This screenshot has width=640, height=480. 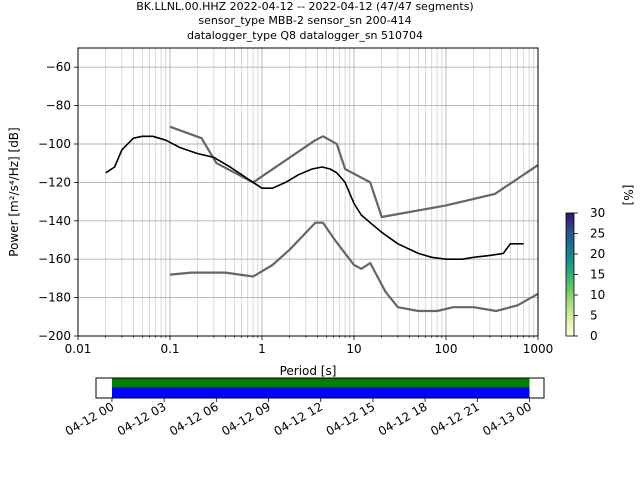 I want to click on chart-title-line2: sensor_type MBB-2 sensor_sn 200-414, so click(x=304, y=20).